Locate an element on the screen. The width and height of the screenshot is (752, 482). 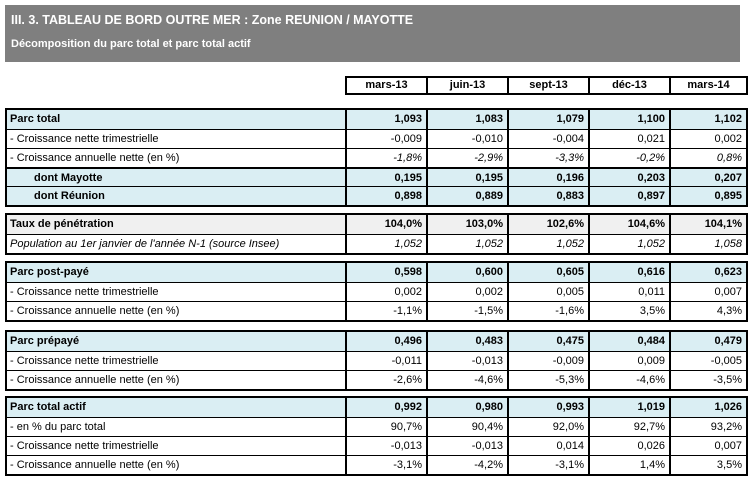
cell-value: -1,6% is located at coordinates (547, 311).